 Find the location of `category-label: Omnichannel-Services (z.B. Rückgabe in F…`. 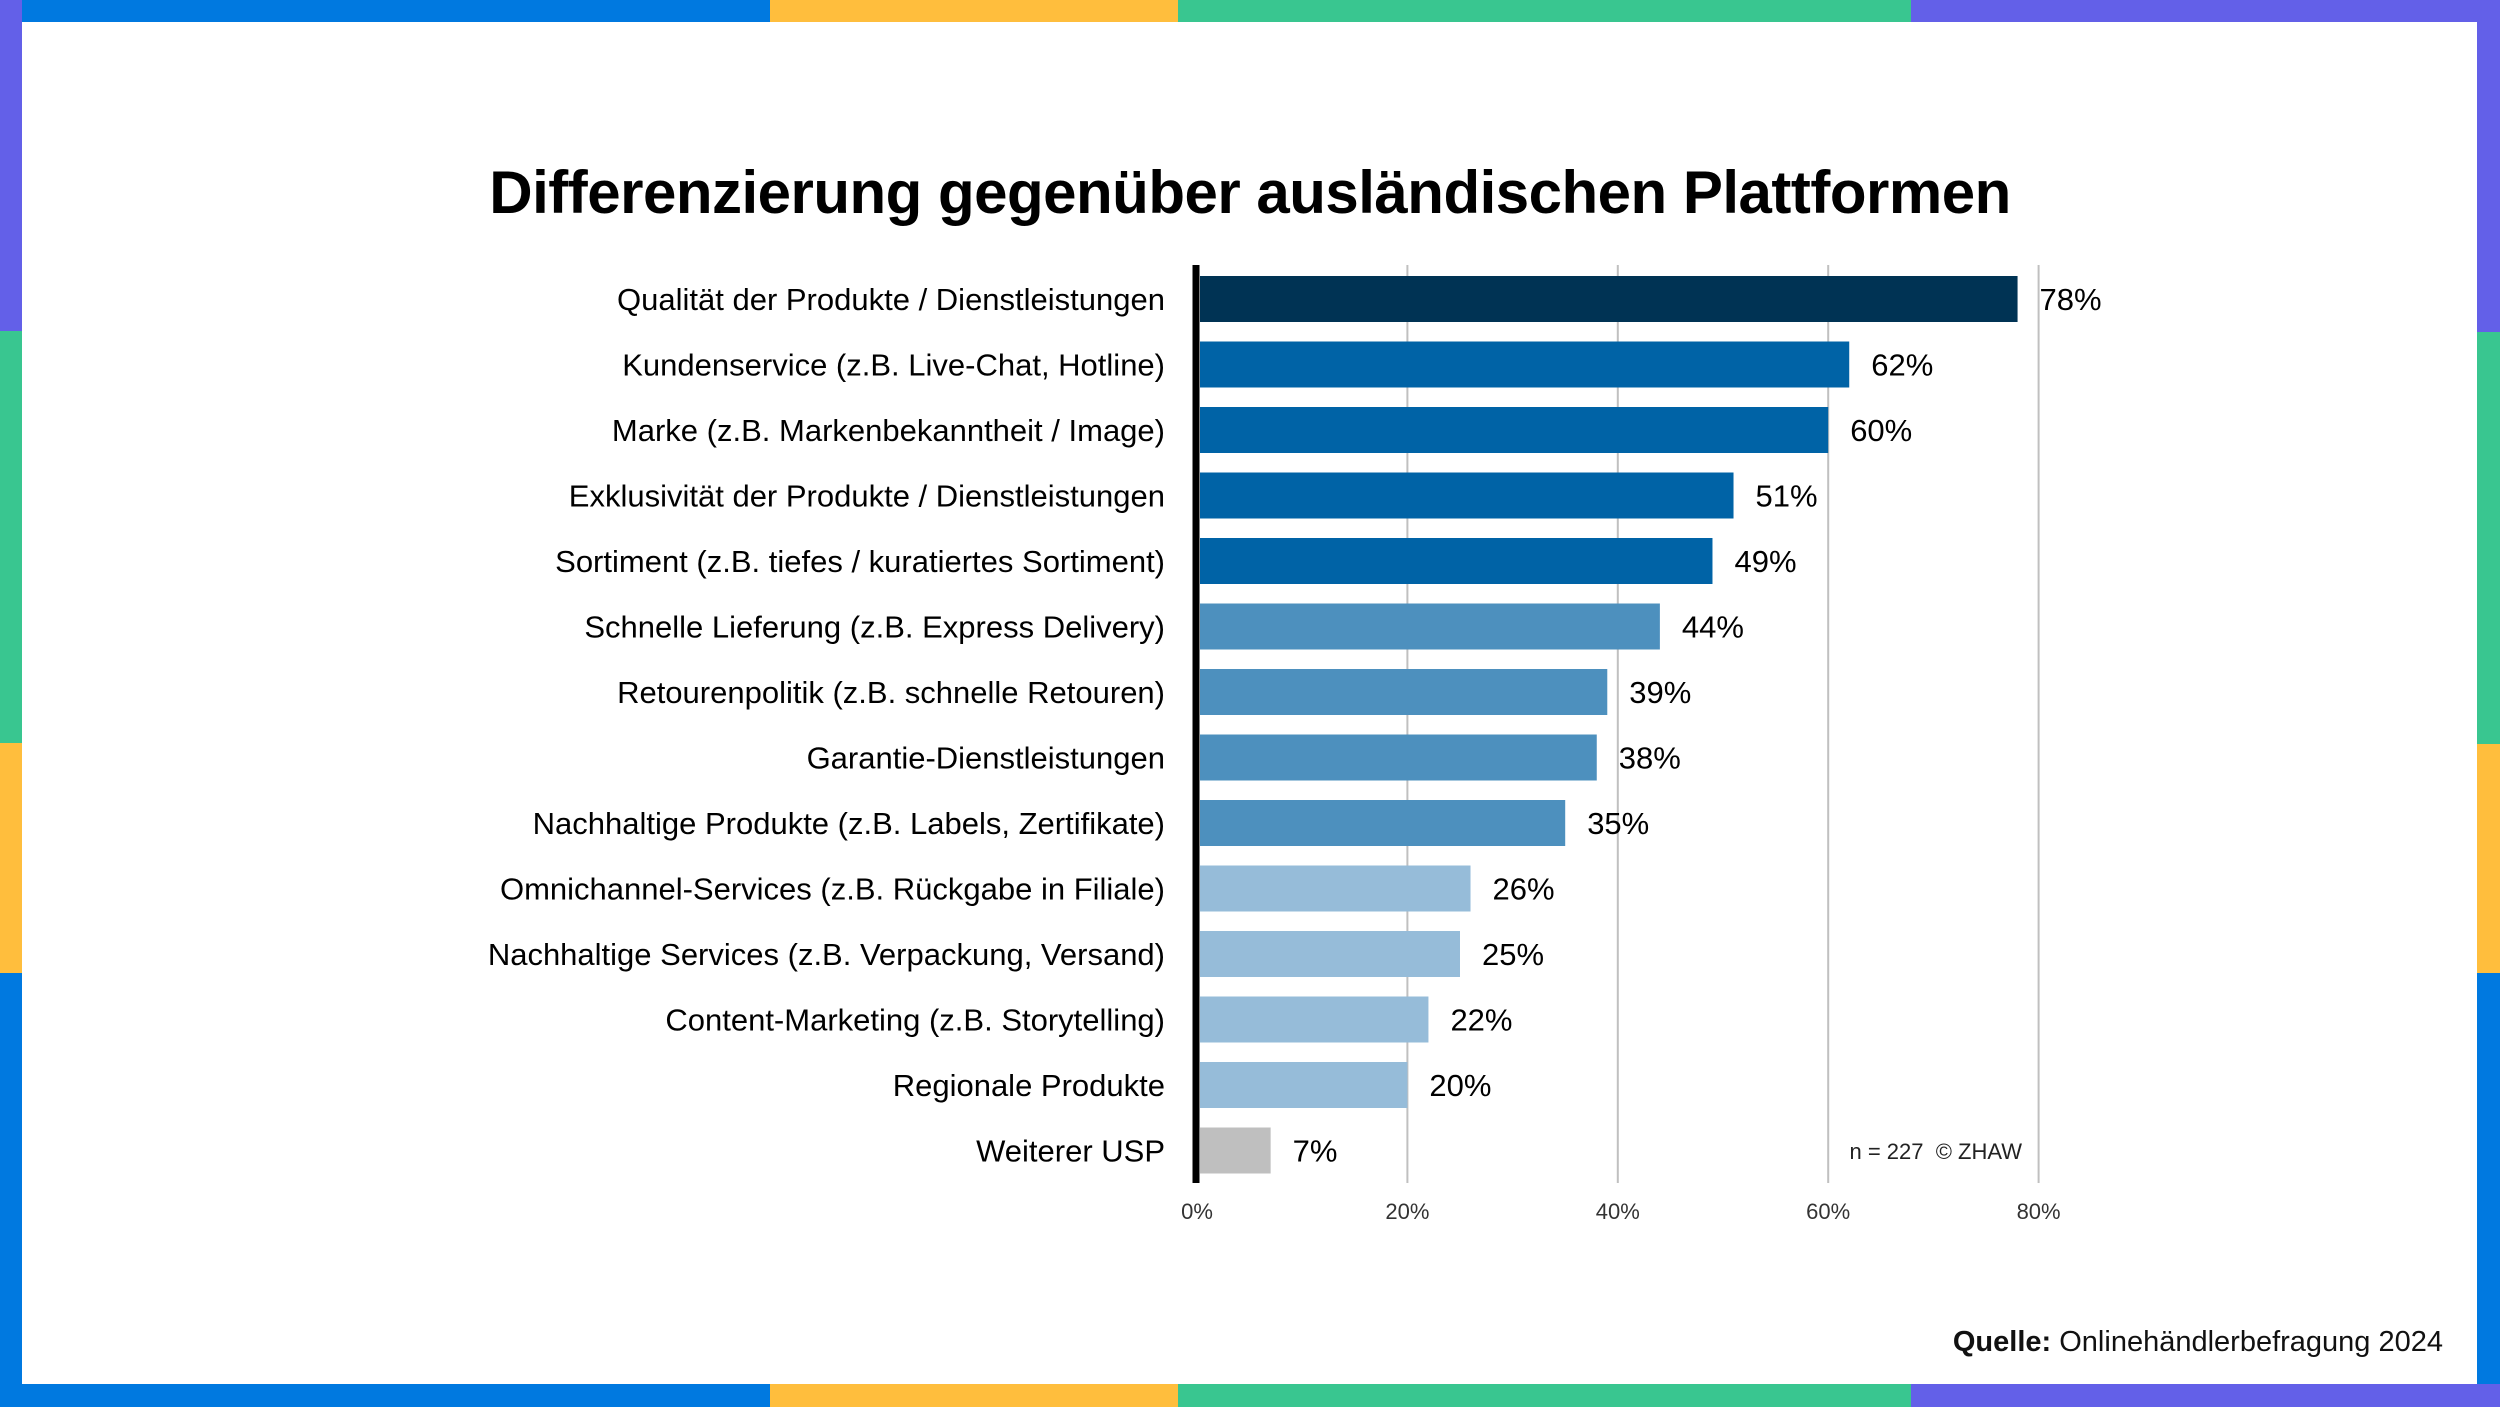

category-label: Omnichannel-Services (z.B. Rückgabe in F… is located at coordinates (832, 889).